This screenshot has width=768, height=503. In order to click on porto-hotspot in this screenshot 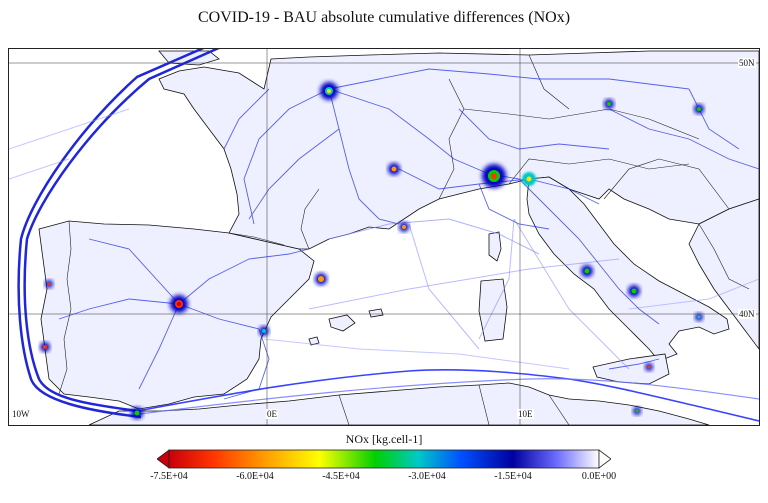, I will do `click(49, 284)`.